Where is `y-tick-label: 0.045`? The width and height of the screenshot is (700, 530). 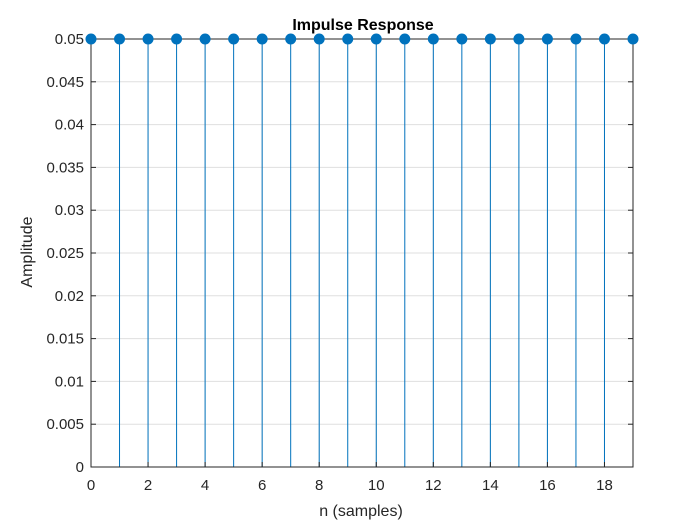
y-tick-label: 0.045 is located at coordinates (65, 82).